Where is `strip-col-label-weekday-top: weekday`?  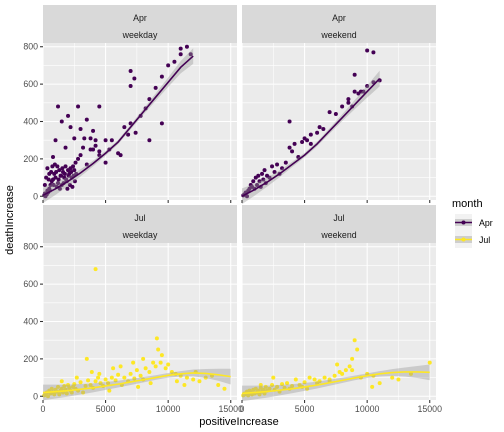
strip-col-label-weekday-top: weekday is located at coordinates (140, 35).